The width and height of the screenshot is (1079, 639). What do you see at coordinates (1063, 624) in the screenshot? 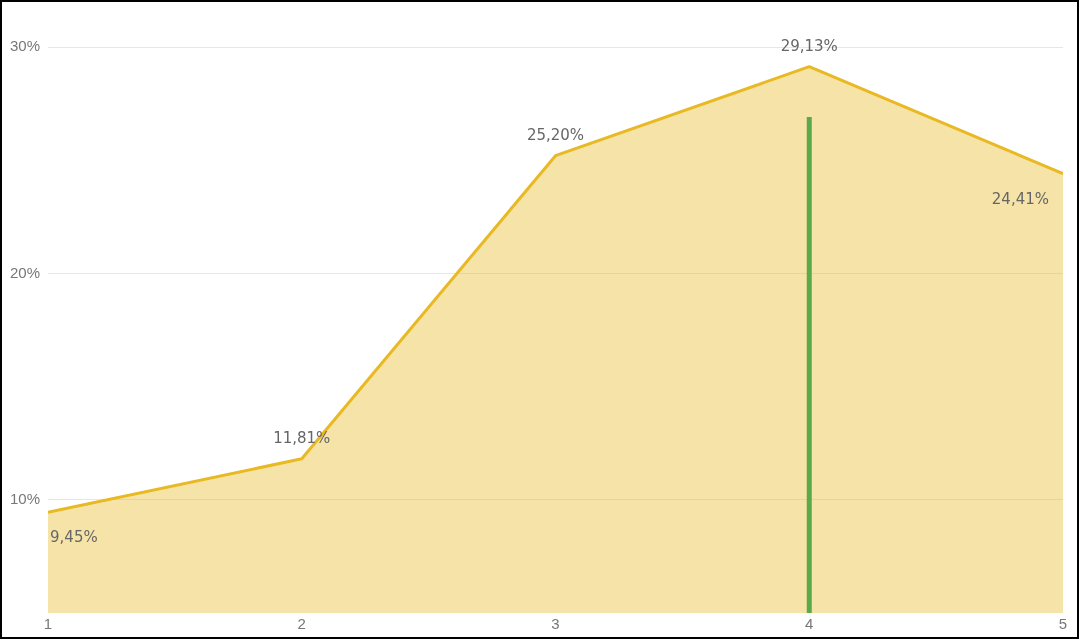
I see `x-tick-label: 5` at bounding box center [1063, 624].